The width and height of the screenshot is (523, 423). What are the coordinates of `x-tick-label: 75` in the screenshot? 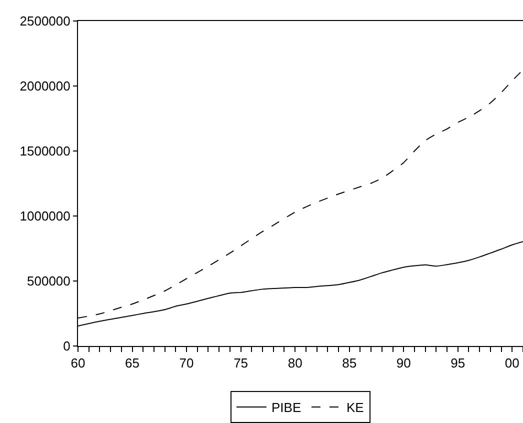 It's located at (241, 363).